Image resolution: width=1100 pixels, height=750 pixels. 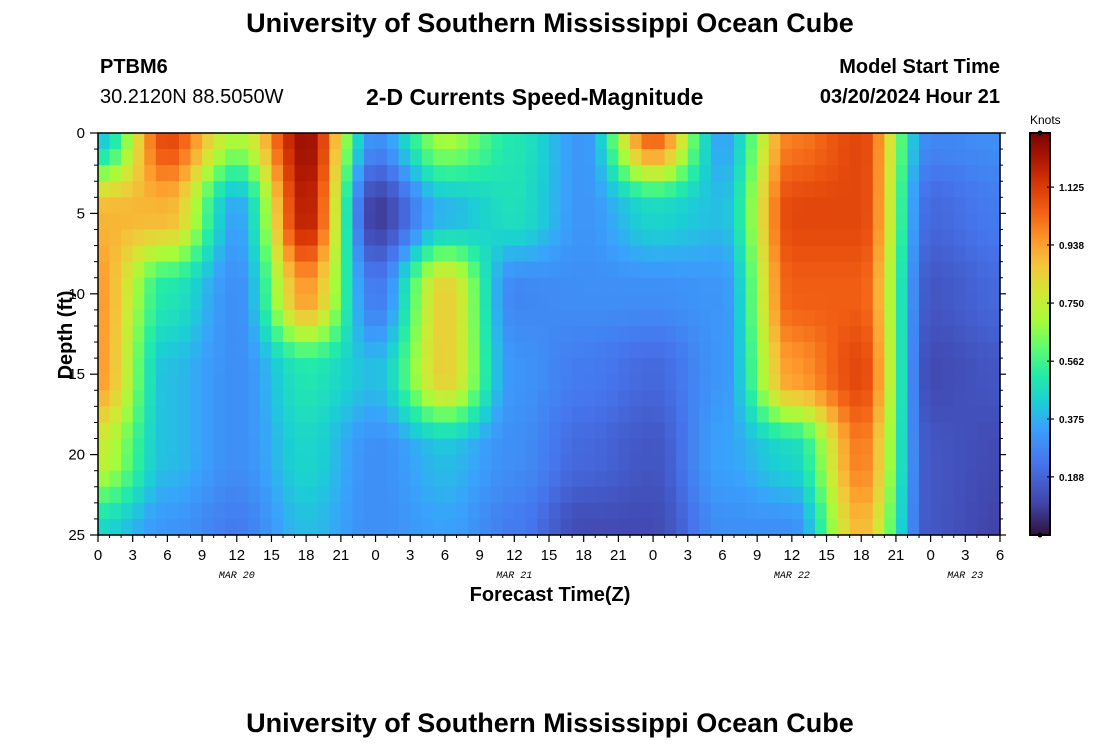 What do you see at coordinates (98, 555) in the screenshot?
I see `x-tick-label: 0` at bounding box center [98, 555].